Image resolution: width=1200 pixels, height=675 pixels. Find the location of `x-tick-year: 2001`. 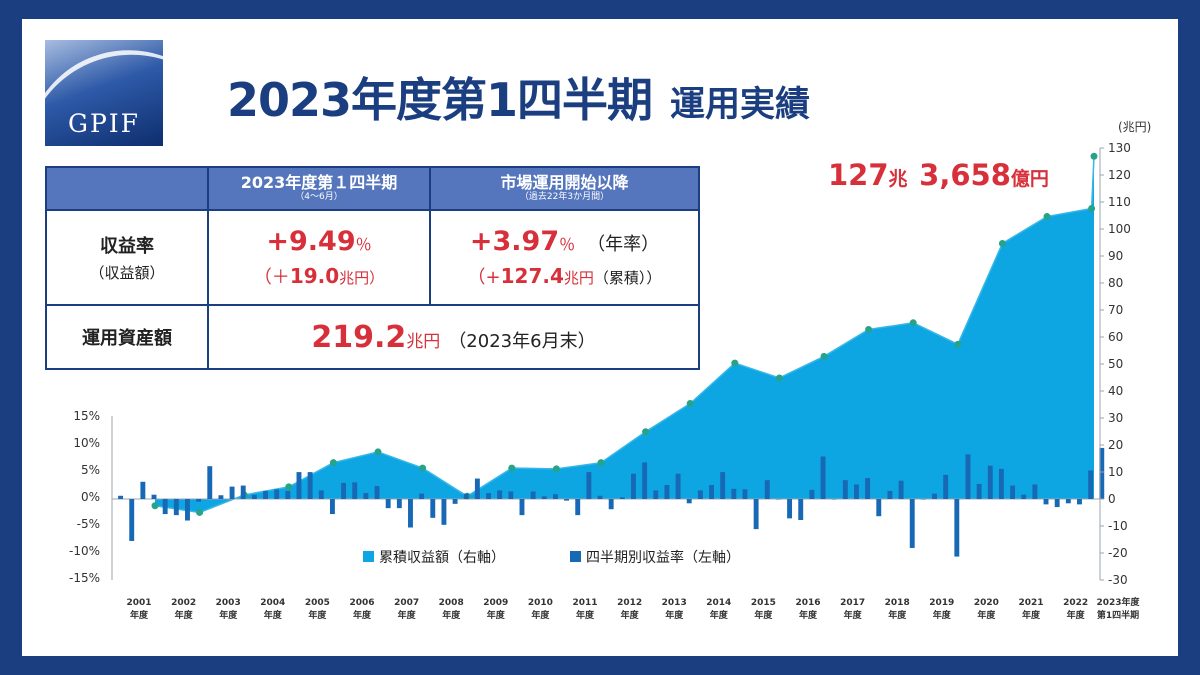

x-tick-year: 2001 is located at coordinates (138, 603).